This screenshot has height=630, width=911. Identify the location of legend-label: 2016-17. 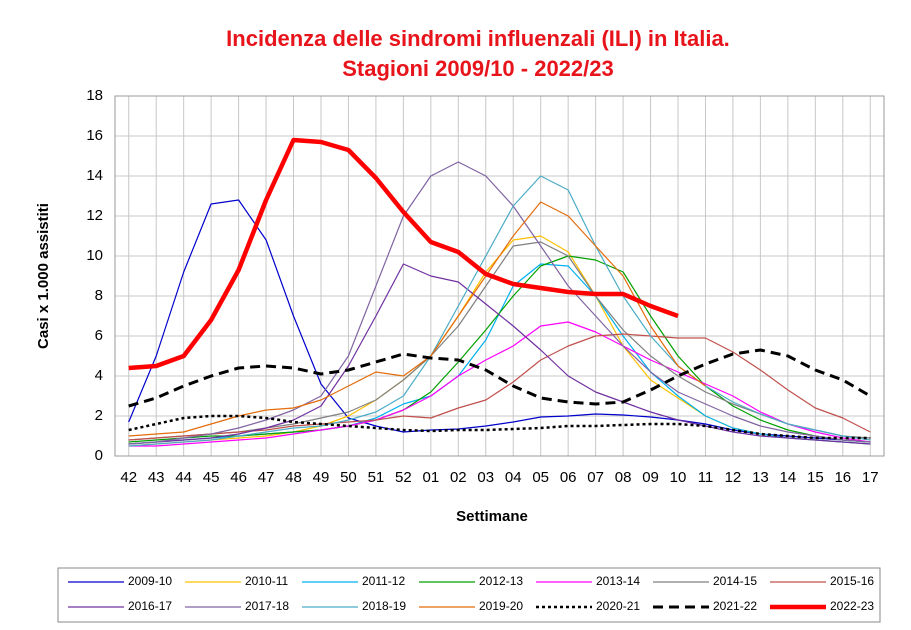
(150, 606).